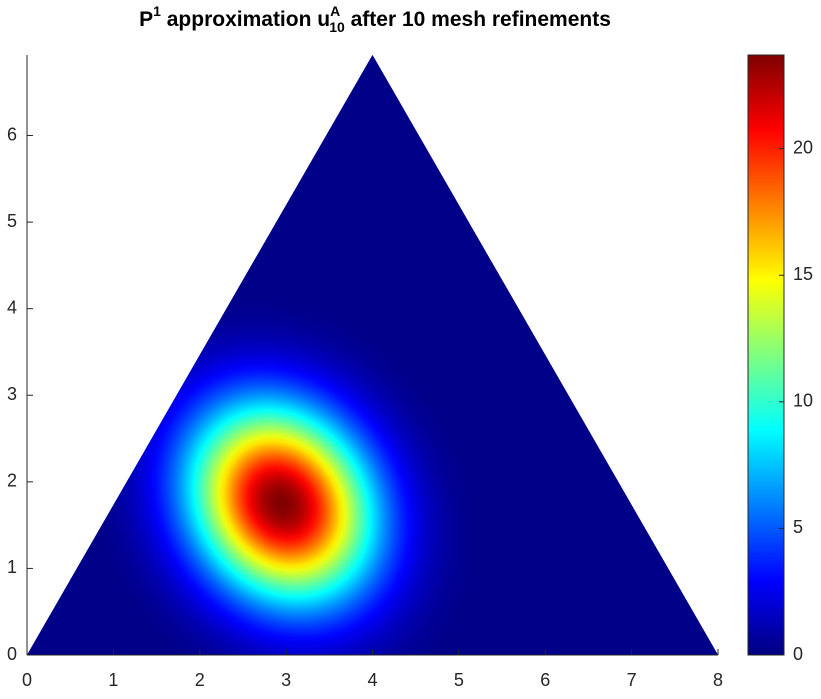  Describe the element at coordinates (803, 401) in the screenshot. I see `colorbar-tick-label: 10` at that location.